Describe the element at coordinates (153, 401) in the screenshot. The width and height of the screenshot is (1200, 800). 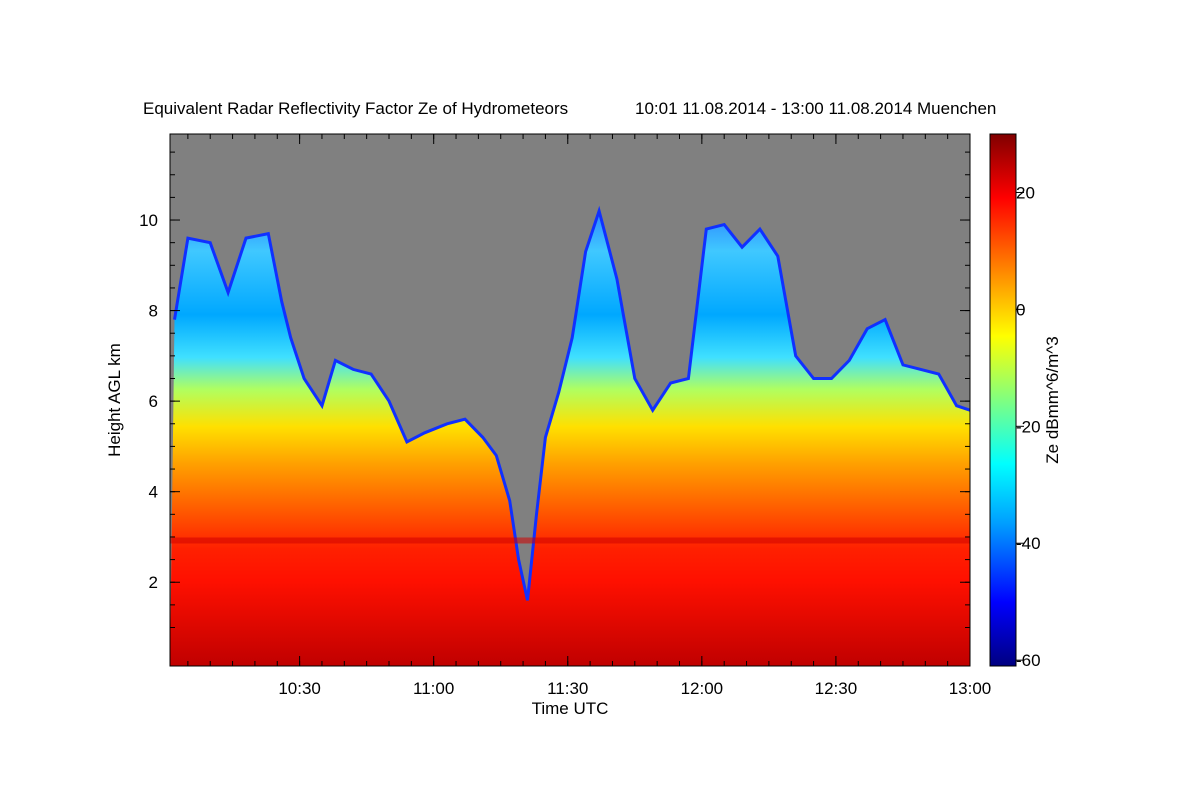
I see `y-tick-label: 6` at that location.